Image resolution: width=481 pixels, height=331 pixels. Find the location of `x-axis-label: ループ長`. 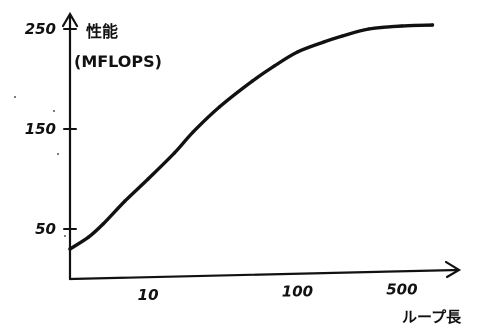

x-axis-label: ループ長 is located at coordinates (432, 317).